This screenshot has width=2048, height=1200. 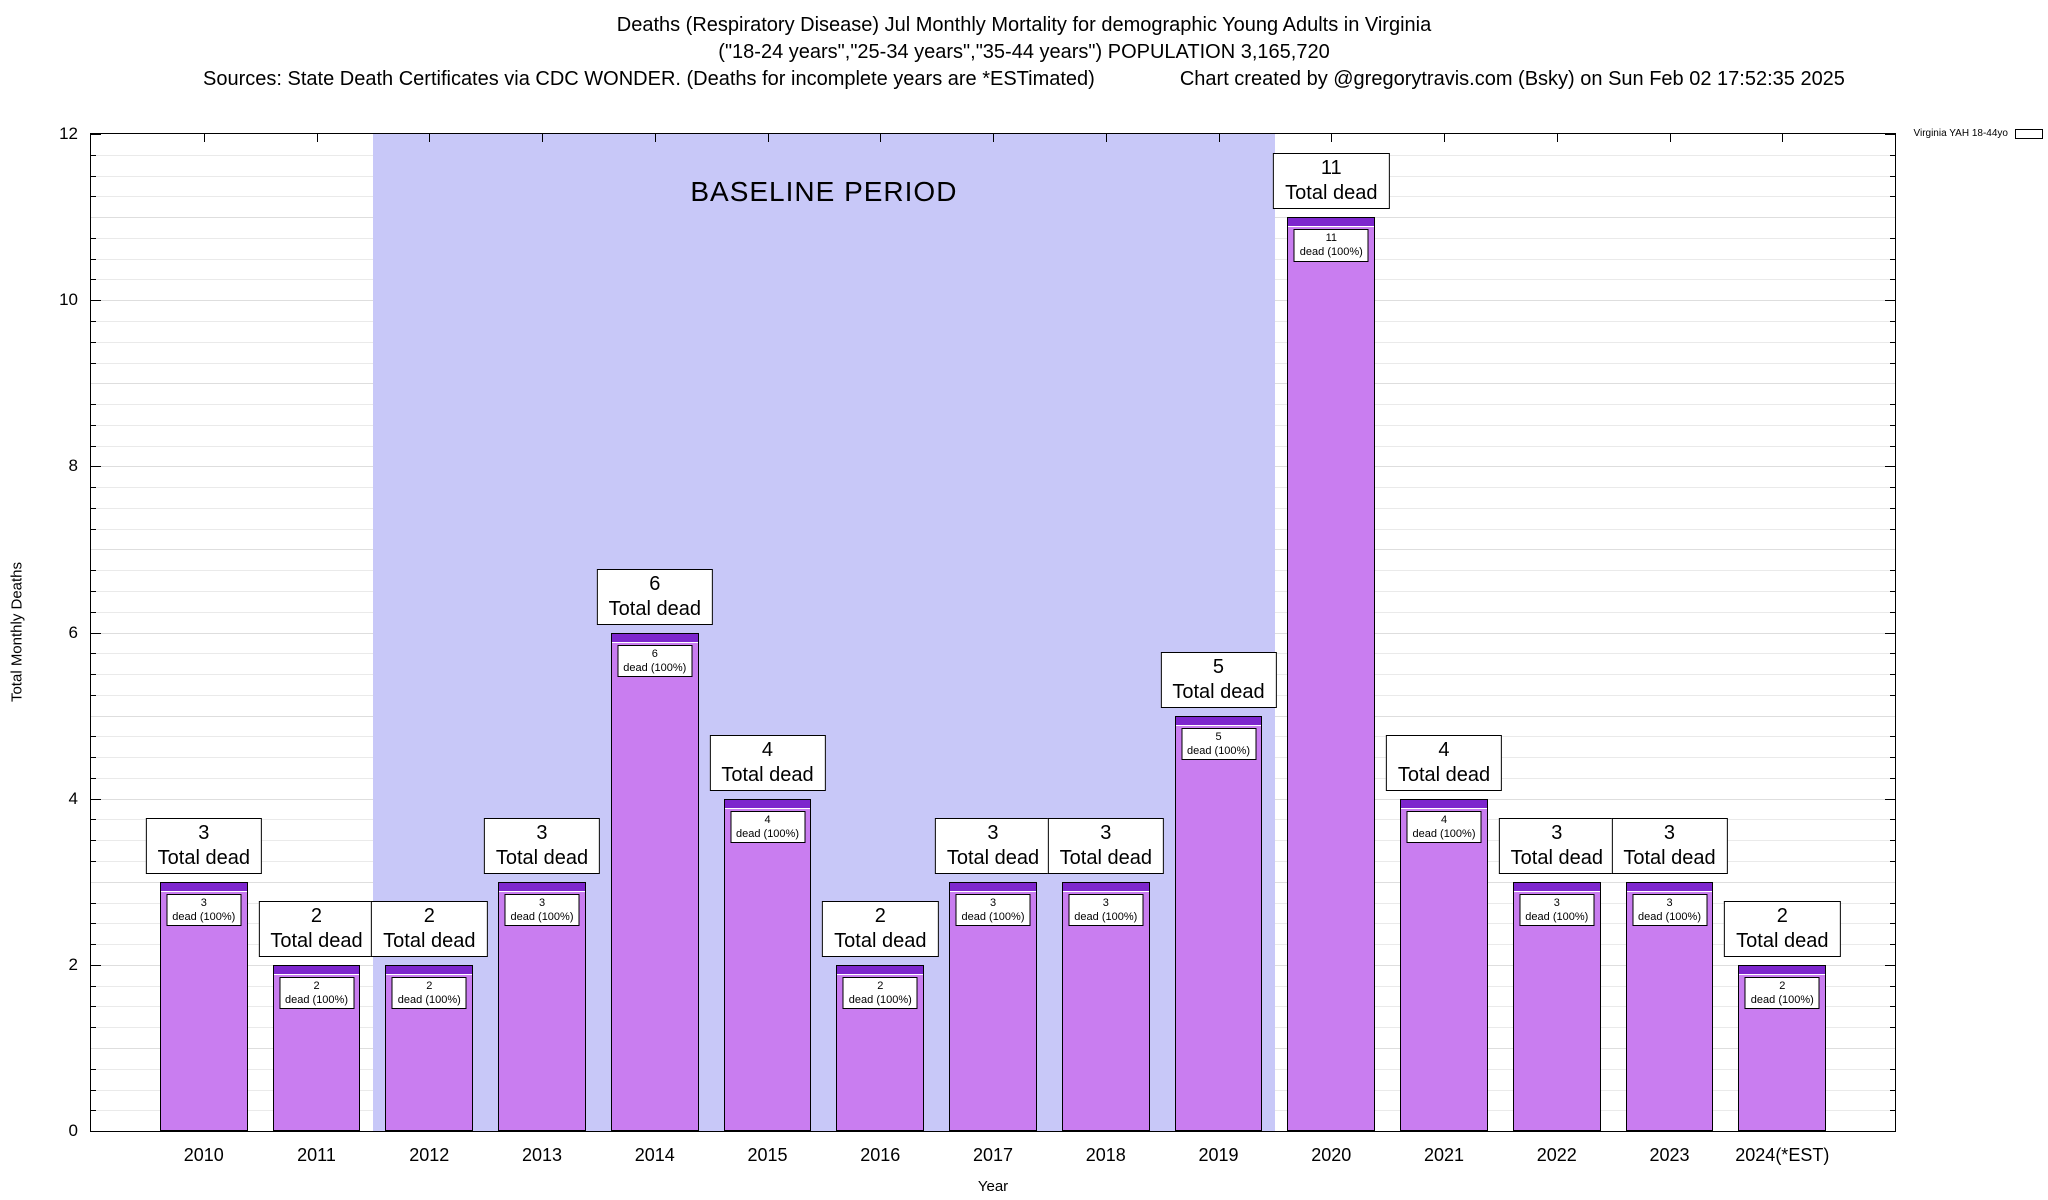 I want to click on x-tick-label: 2017, so click(x=993, y=1155).